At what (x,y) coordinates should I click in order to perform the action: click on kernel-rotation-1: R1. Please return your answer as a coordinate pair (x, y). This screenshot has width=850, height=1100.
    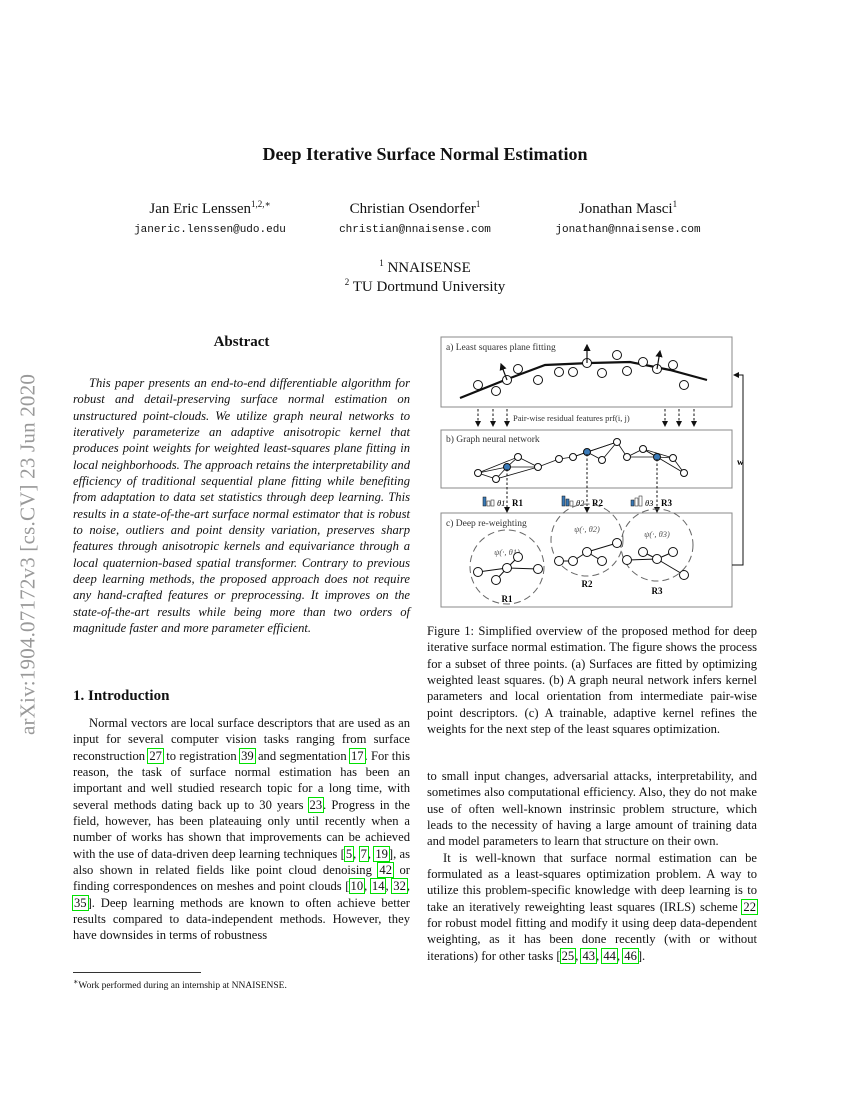
    Looking at the image, I should click on (507, 599).